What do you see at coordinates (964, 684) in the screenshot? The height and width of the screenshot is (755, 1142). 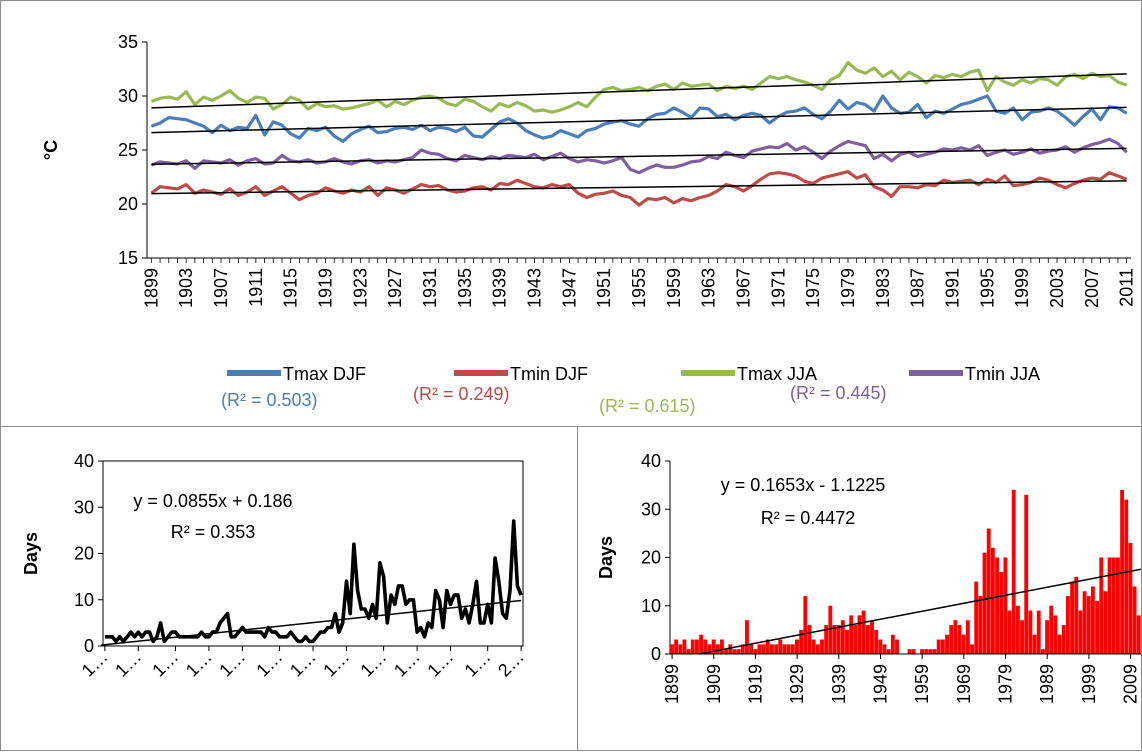 I see `x-tick-label: 1969` at bounding box center [964, 684].